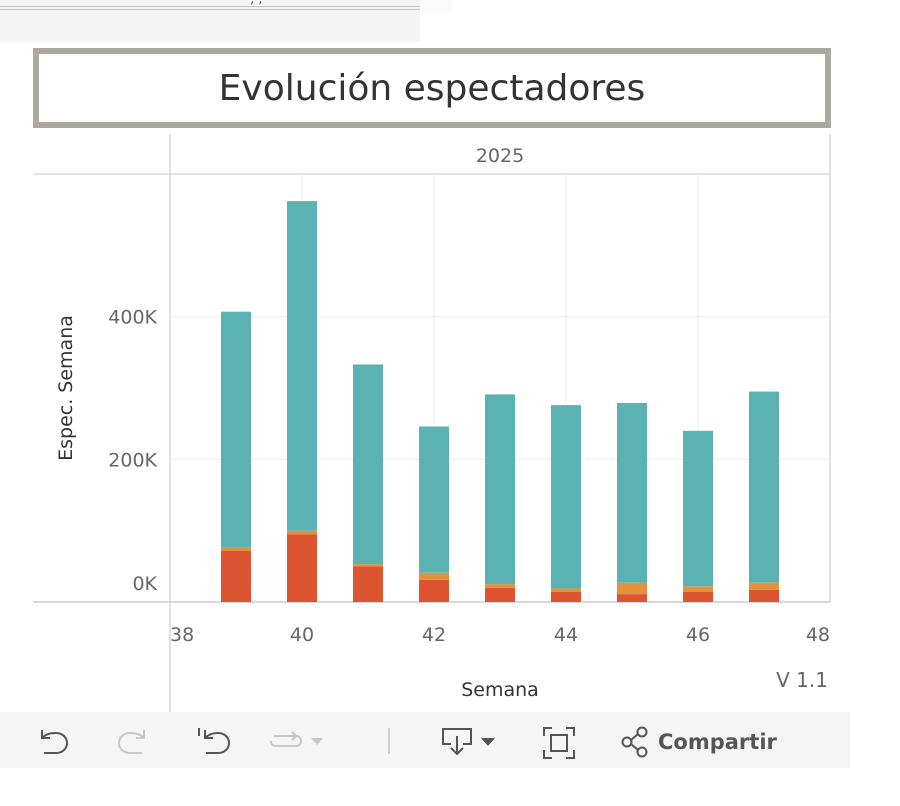  Describe the element at coordinates (436, 6) in the screenshot. I see `strip-corner` at that location.